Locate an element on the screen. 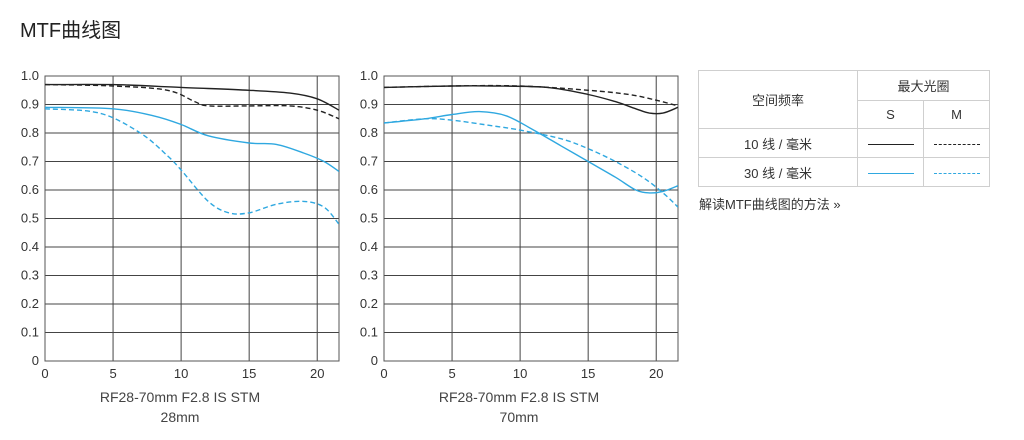 The width and height of the screenshot is (1024, 440). mtf-help-link: 解读MTF曲线图的方法 » is located at coordinates (770, 204).